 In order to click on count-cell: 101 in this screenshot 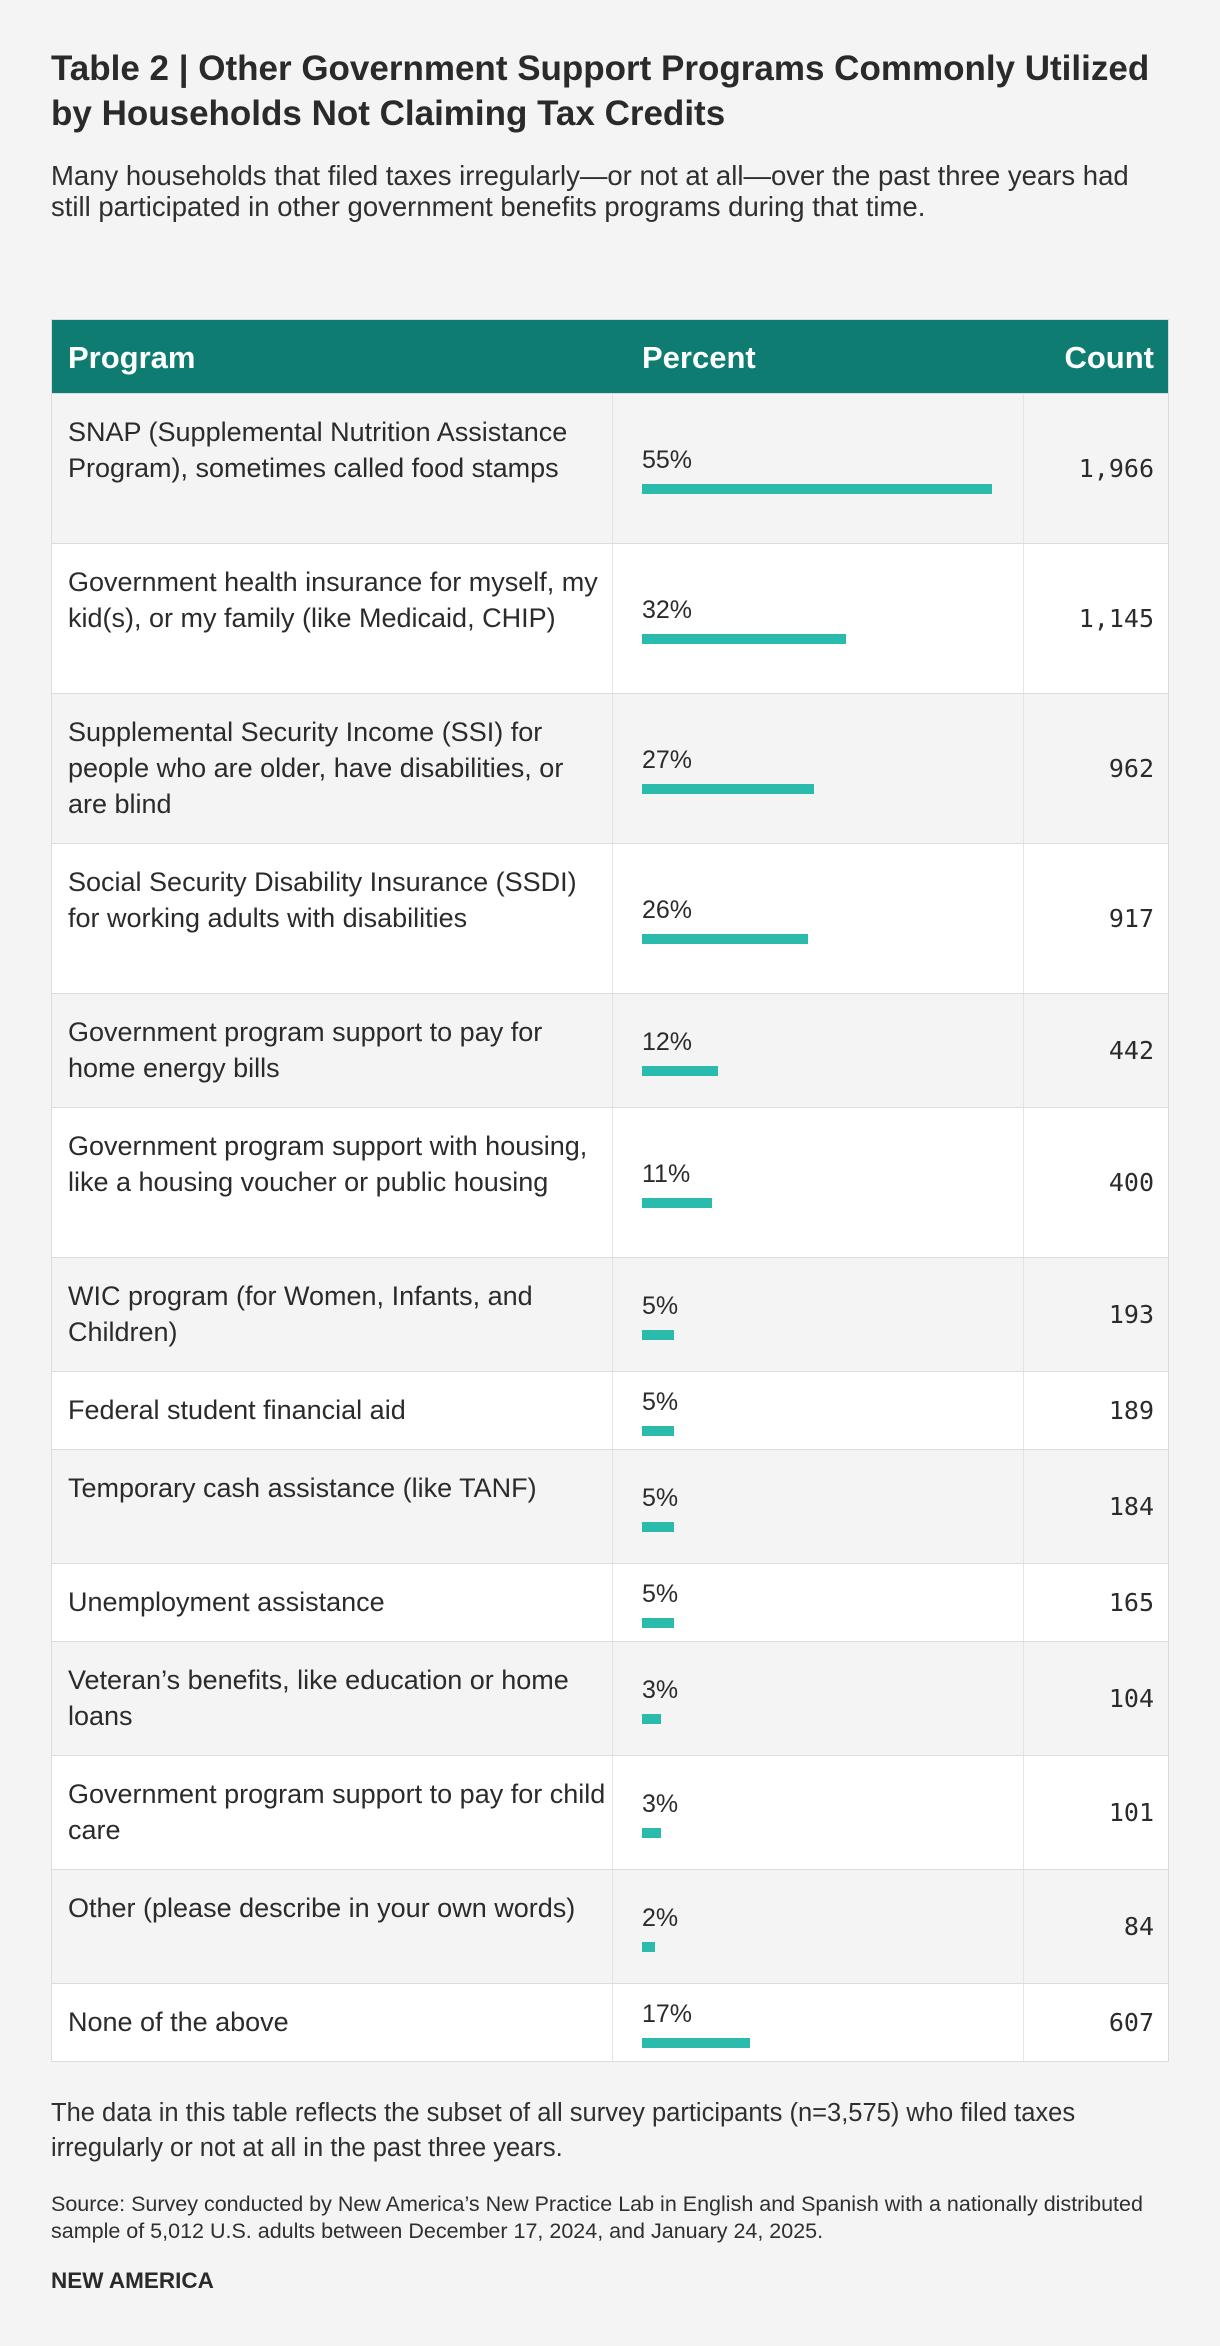, I will do `click(1131, 1812)`.